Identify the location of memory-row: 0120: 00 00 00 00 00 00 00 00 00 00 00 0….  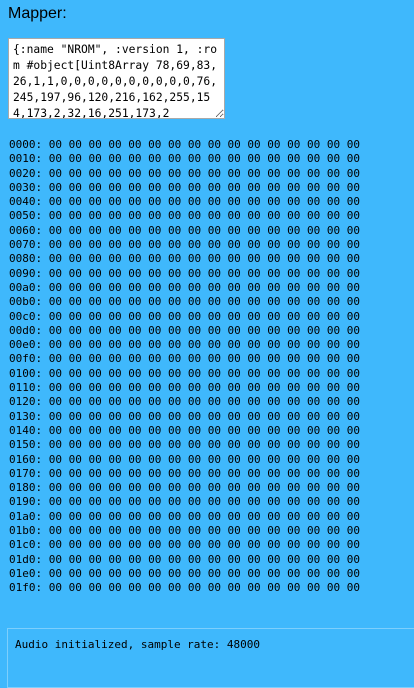
(184, 402).